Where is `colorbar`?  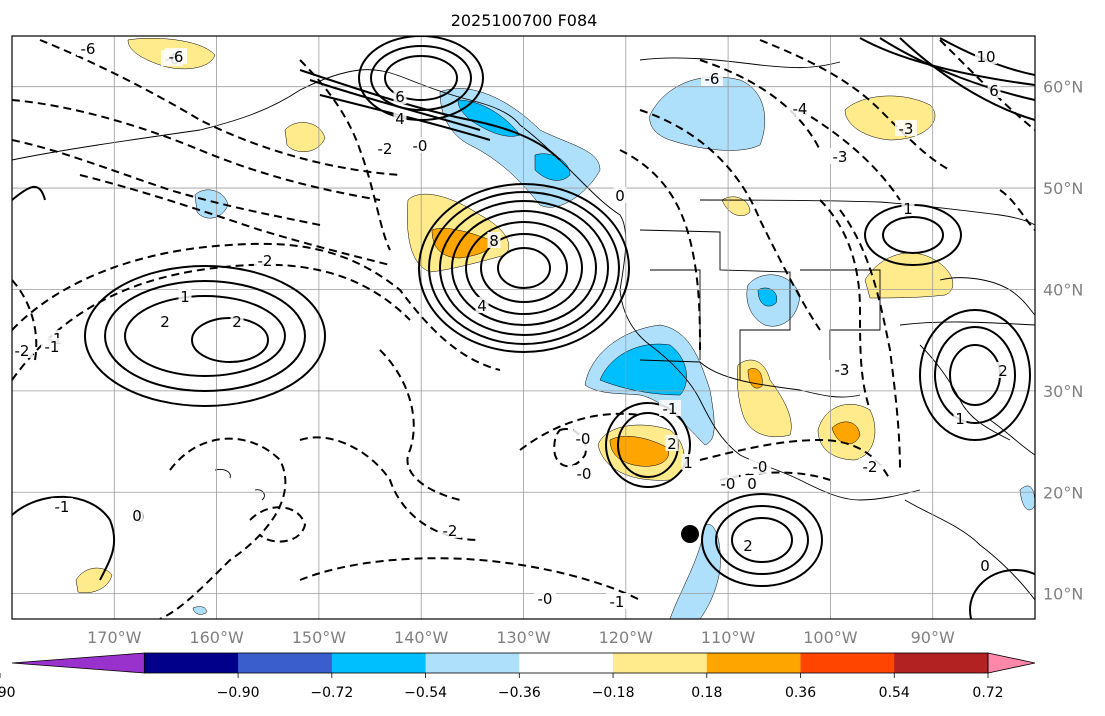
colorbar is located at coordinates (523, 663).